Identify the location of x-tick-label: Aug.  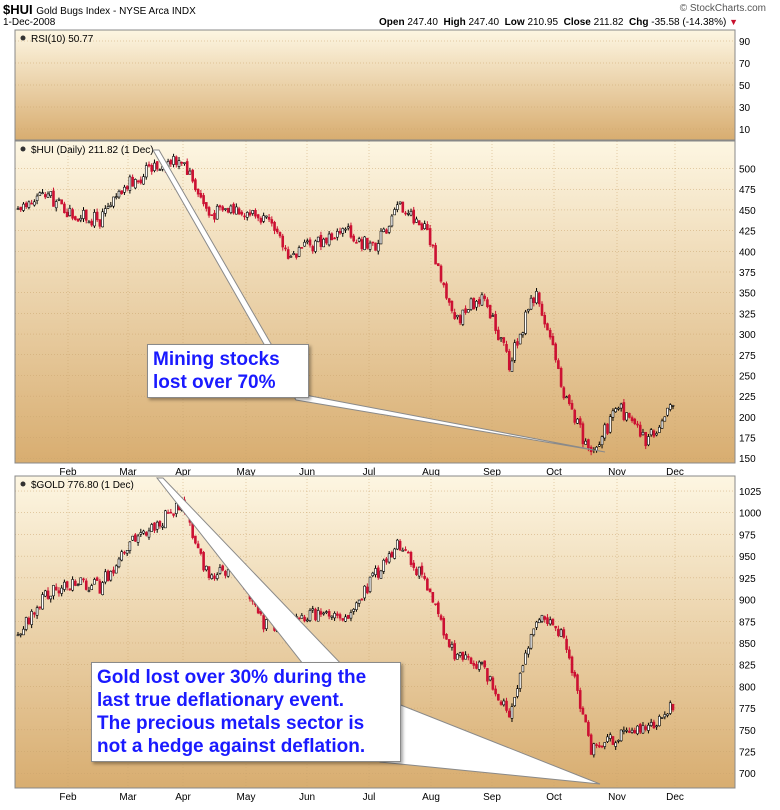
(431, 797).